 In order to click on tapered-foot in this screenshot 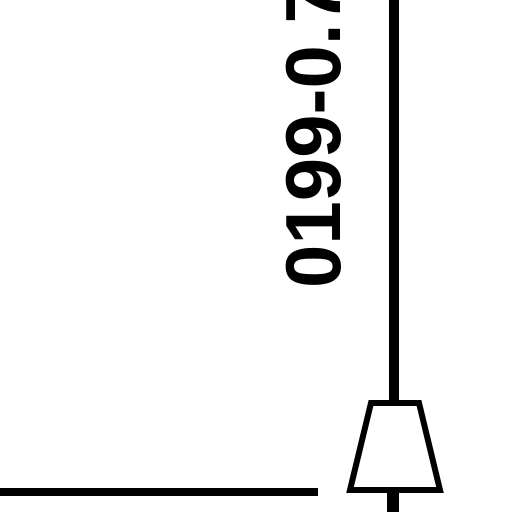, I will do `click(395, 446)`.